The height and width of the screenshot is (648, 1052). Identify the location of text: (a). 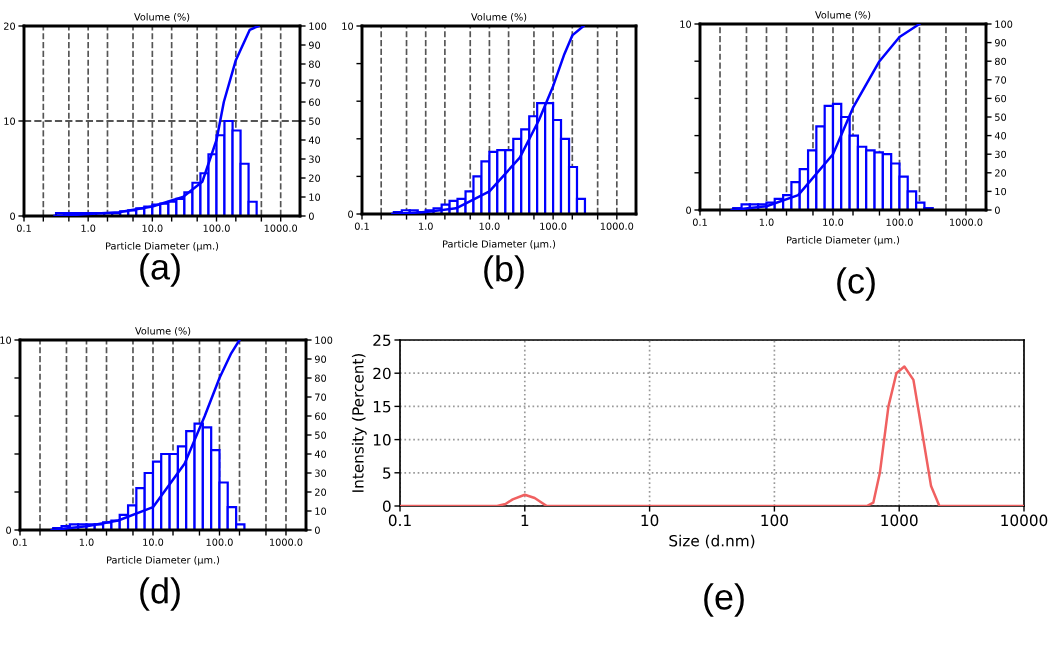
(160, 270).